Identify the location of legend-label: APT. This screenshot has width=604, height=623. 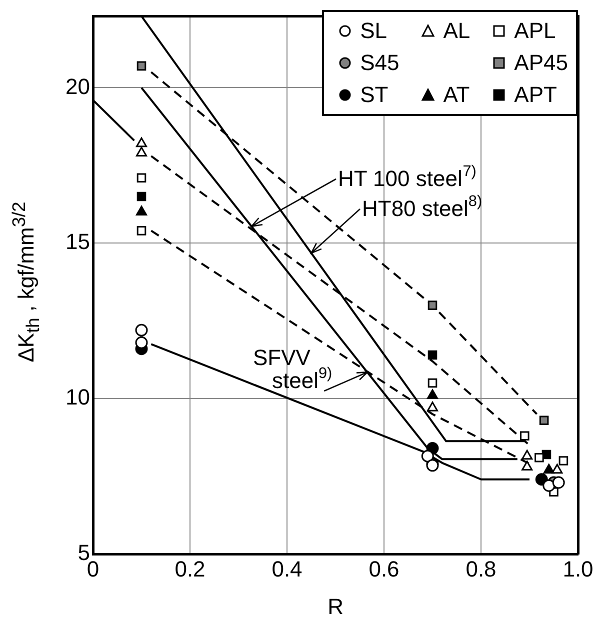
(535, 95).